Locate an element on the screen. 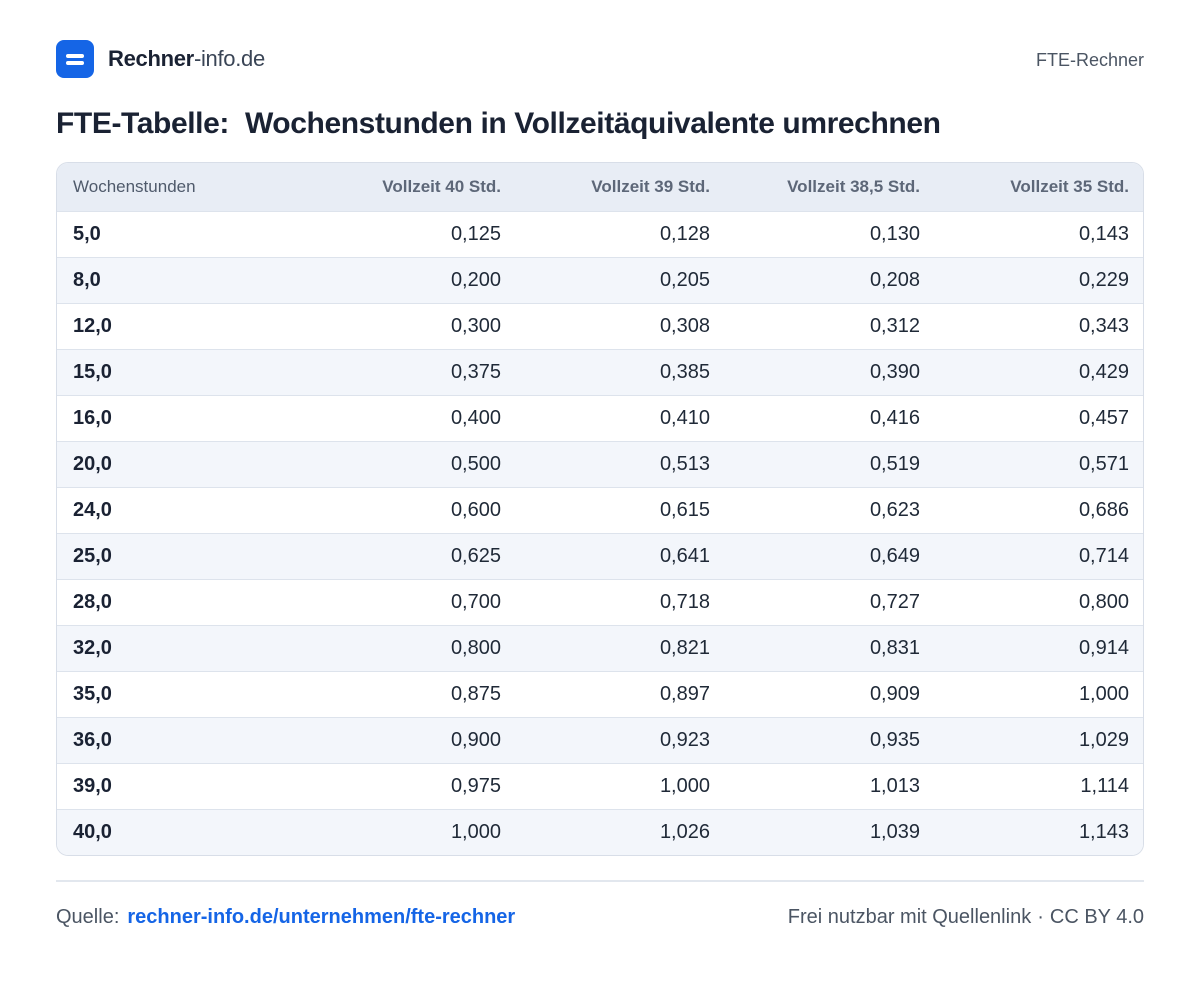 The height and width of the screenshot is (1000, 1200). license-info: Frei nutzbar mit Quellenlink · CC BY 4.0 is located at coordinates (966, 917).